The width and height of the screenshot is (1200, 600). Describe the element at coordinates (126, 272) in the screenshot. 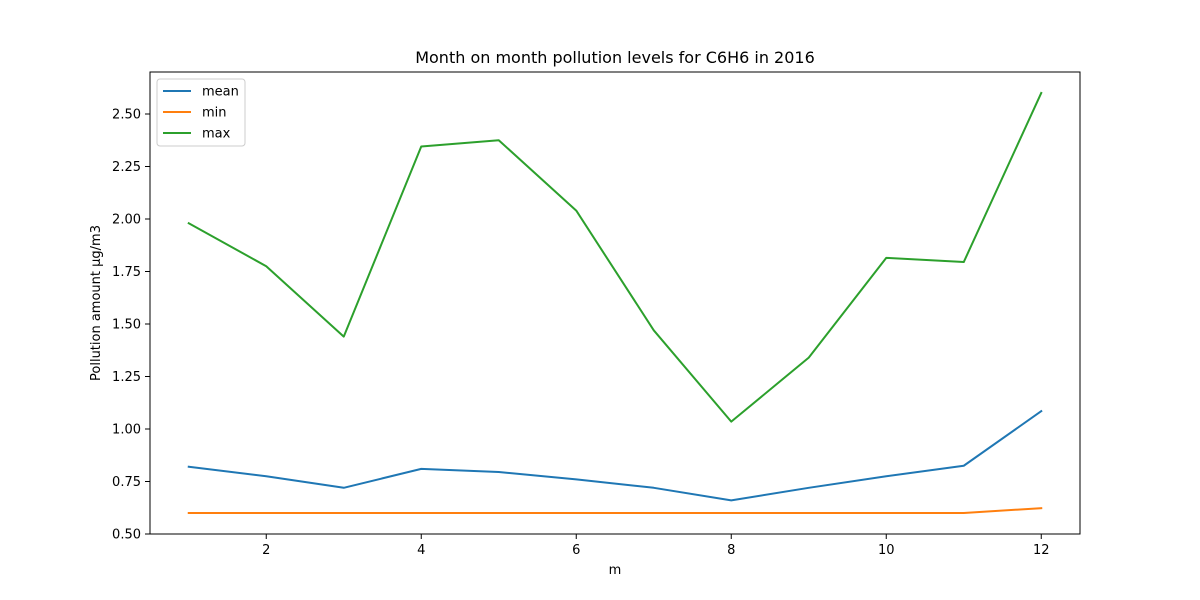

I see `y-tick-label: 1.75` at that location.